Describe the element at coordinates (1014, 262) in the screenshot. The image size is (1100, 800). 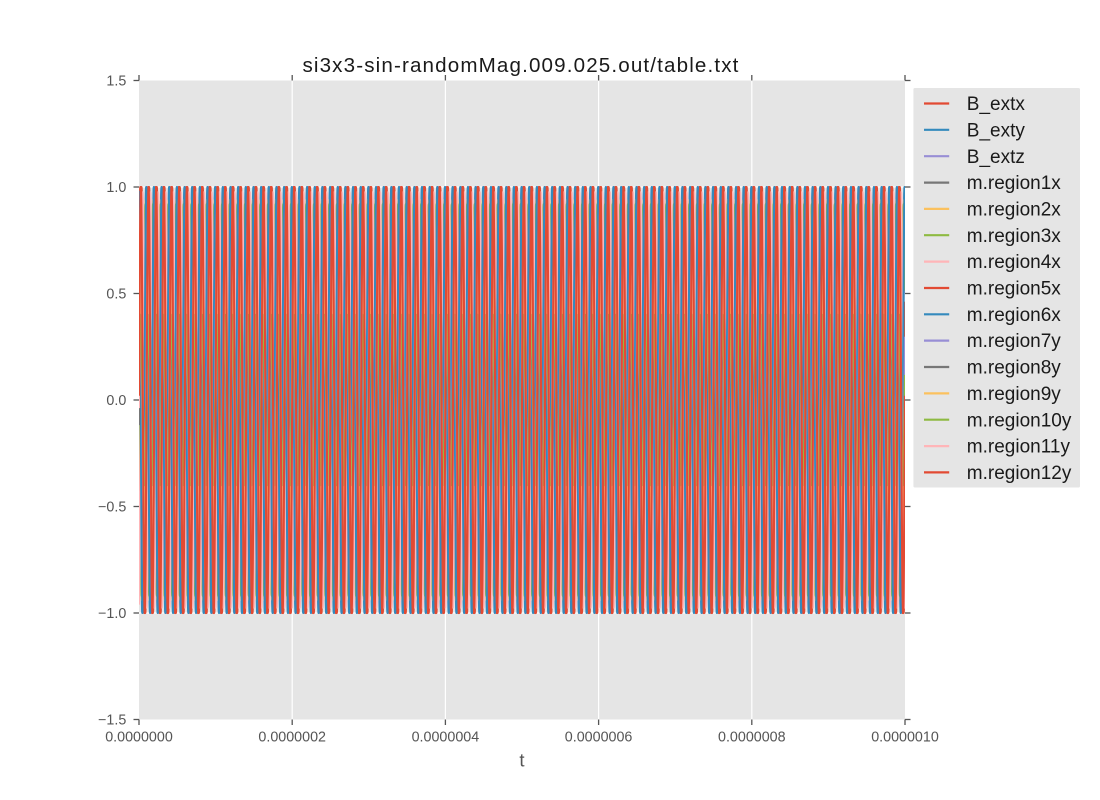
I see `svg-text: m.region4x` at that location.